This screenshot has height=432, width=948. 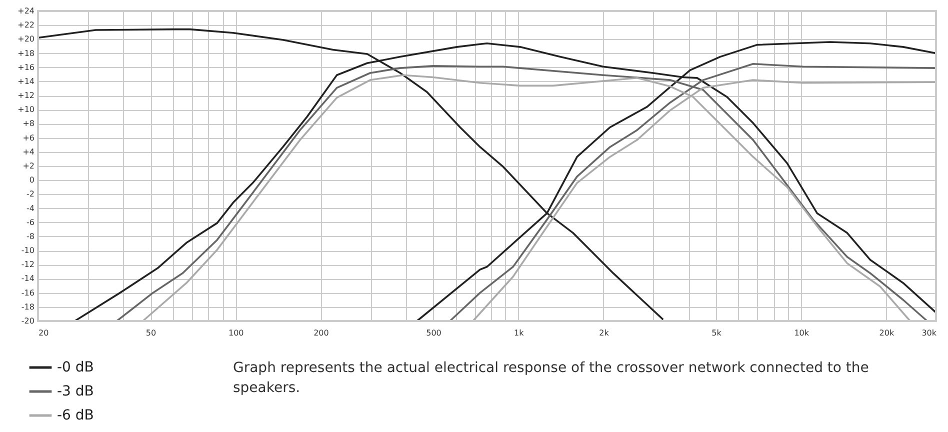 What do you see at coordinates (30, 236) in the screenshot?
I see `y-tick-label: -8` at bounding box center [30, 236].